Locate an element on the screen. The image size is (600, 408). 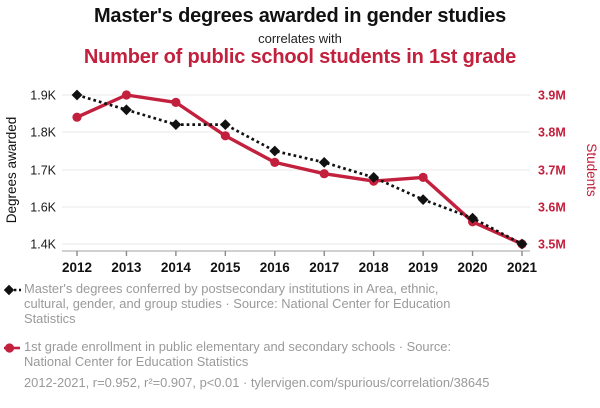
x-axis-year-label: 2012 is located at coordinates (77, 267).